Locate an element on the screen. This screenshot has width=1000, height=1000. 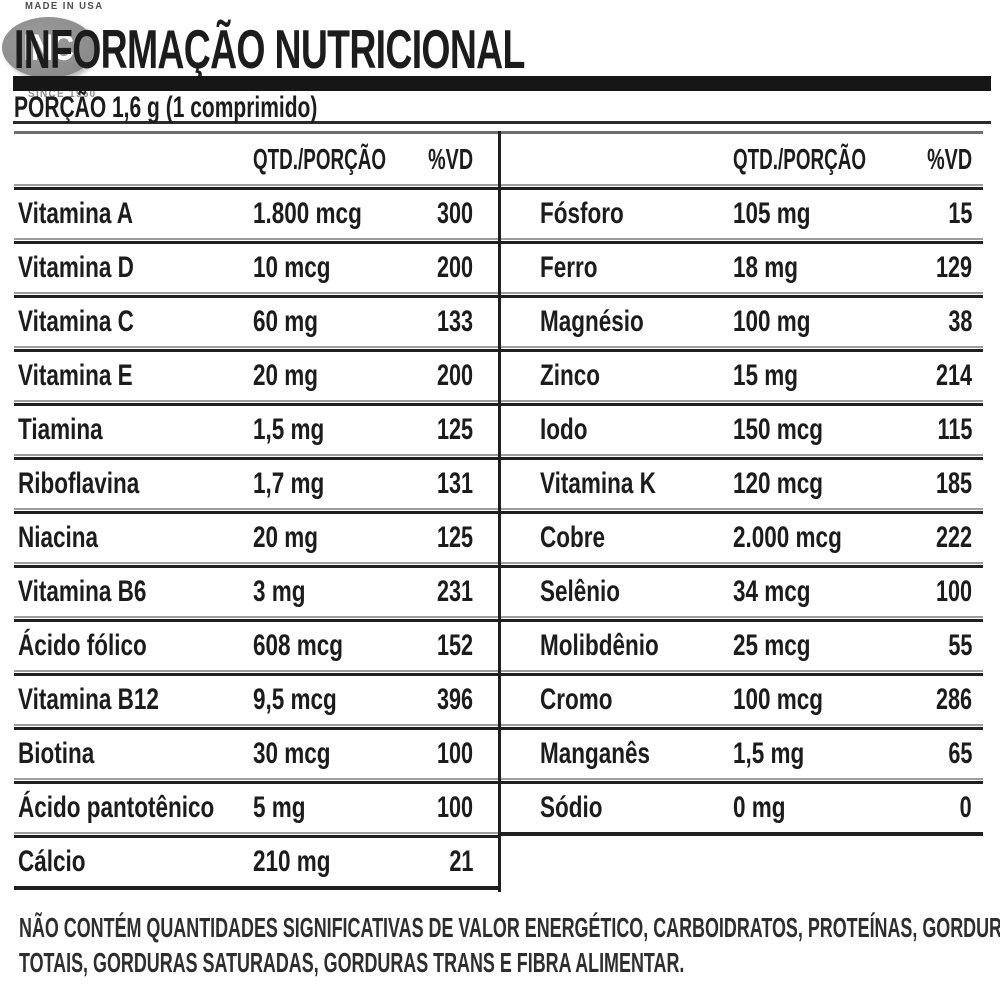
nutrient-name: Ácido fólico is located at coordinates (82, 645).